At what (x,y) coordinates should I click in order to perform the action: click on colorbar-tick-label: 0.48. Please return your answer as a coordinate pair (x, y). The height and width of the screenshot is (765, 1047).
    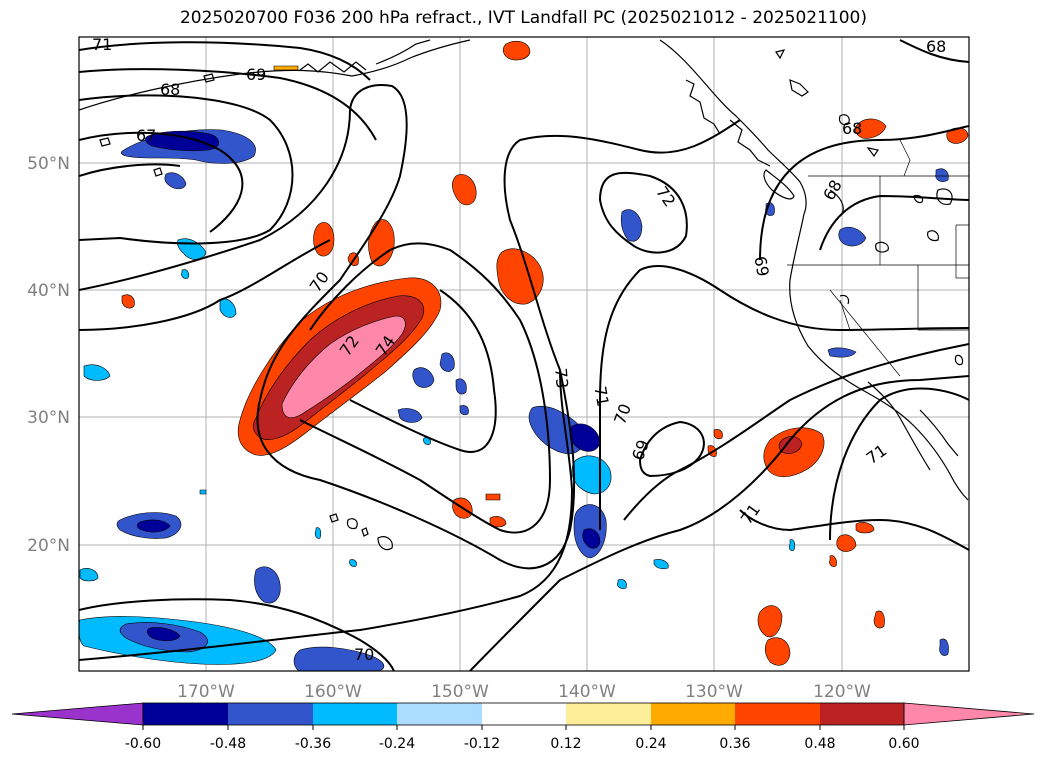
    Looking at the image, I should click on (819, 744).